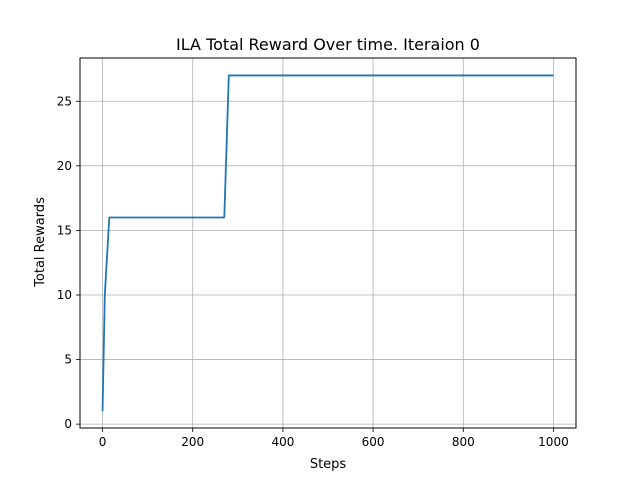 This screenshot has width=640, height=480. I want to click on x-tick-label: 800, so click(463, 442).